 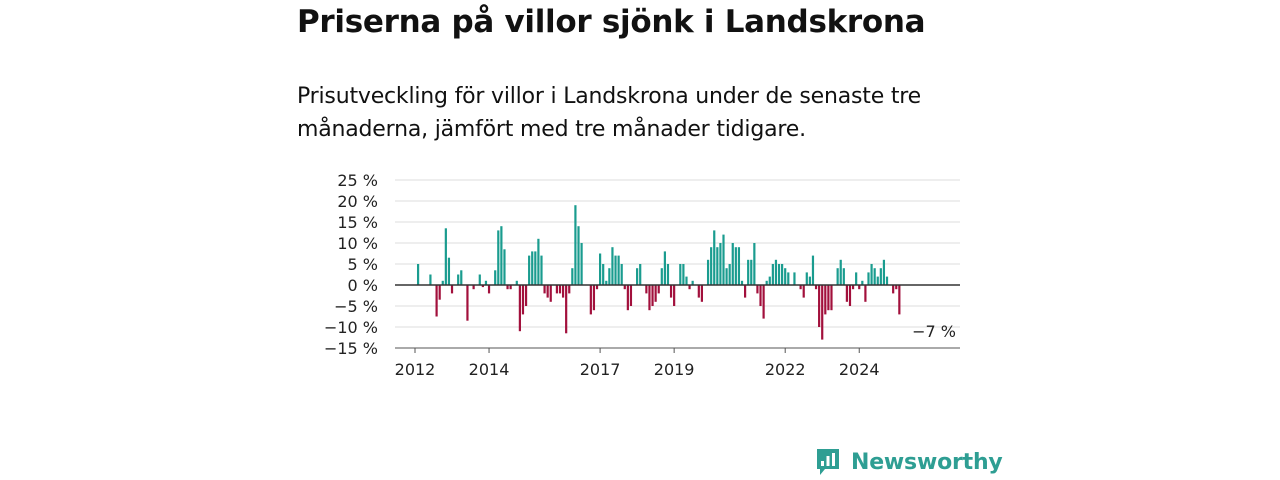 What do you see at coordinates (658, 272) in the screenshot?
I see `bar-series` at bounding box center [658, 272].